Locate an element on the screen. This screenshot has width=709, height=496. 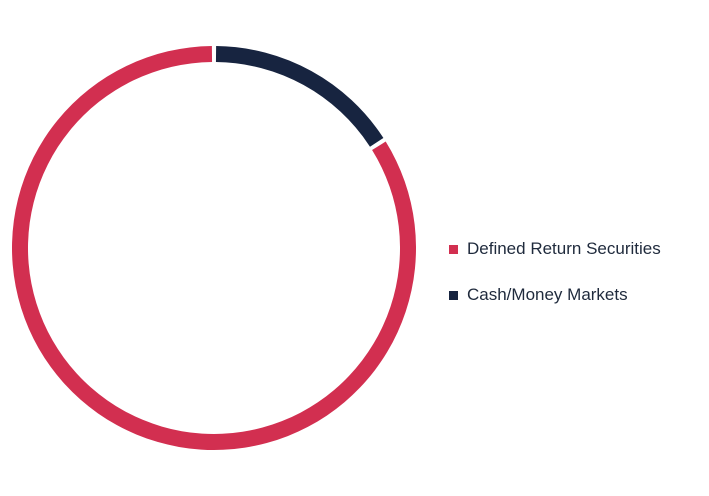
legend-item-cash-money-markets: Cash/Money Markets is located at coordinates (555, 295).